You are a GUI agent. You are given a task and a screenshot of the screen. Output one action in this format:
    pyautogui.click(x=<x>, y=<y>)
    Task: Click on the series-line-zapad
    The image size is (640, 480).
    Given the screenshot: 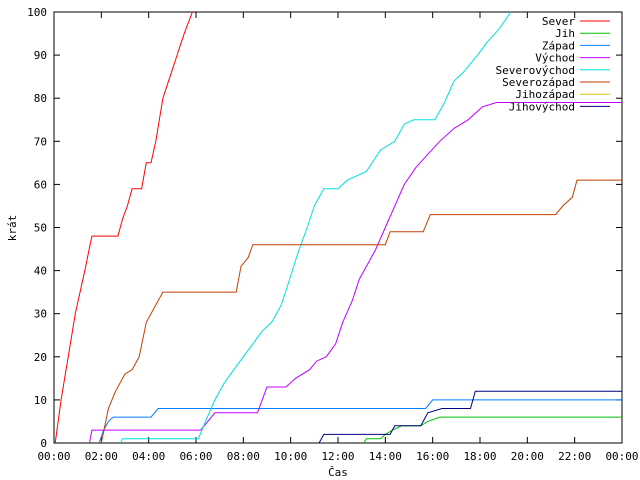 What is the action you would take?
    pyautogui.click(x=360, y=421)
    